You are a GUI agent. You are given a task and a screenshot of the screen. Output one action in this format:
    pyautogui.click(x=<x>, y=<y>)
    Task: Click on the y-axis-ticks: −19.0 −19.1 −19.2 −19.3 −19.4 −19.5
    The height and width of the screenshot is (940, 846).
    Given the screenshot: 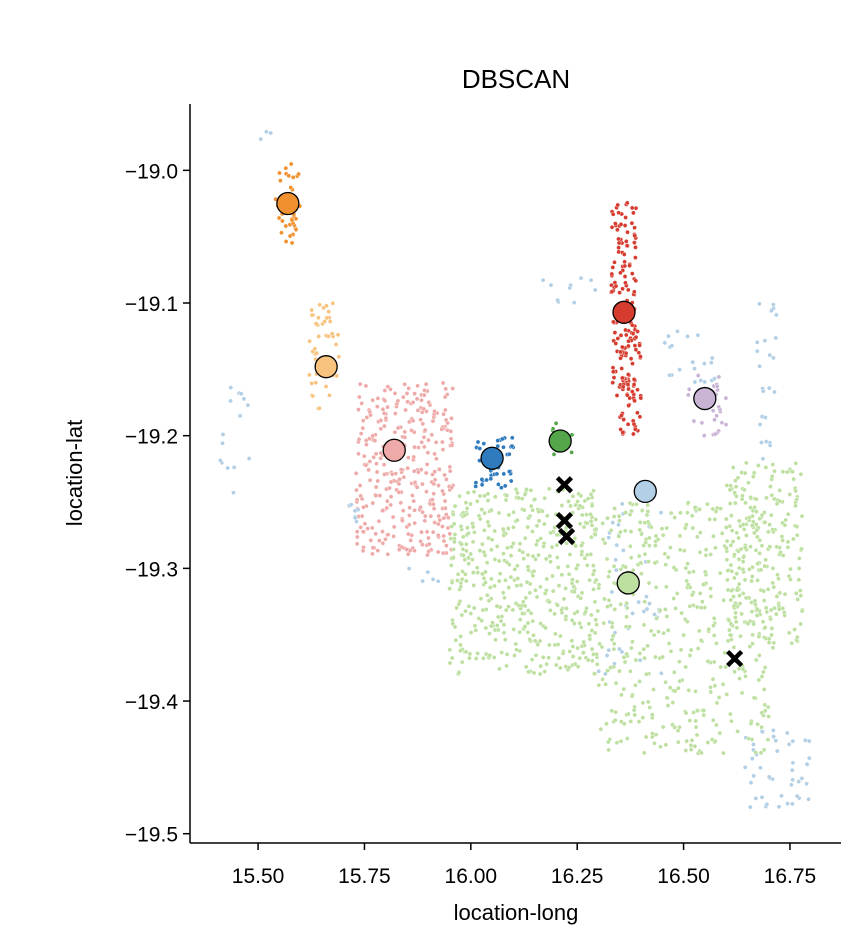 What is the action you would take?
    pyautogui.click(x=157, y=503)
    